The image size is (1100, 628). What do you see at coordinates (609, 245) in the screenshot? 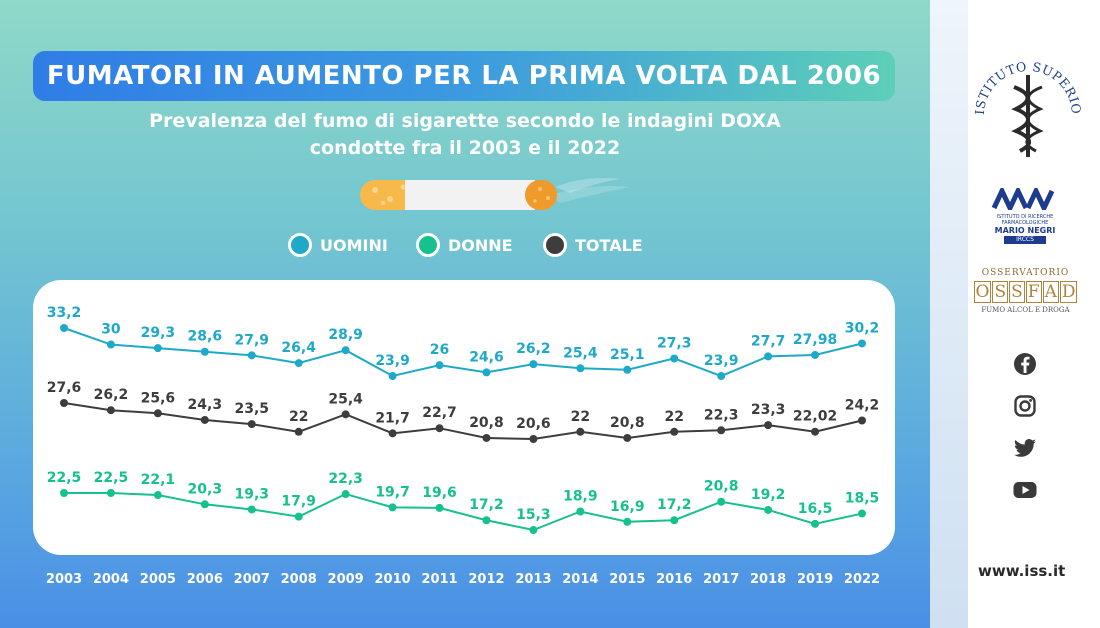
I see `legend-totale-label: TOTALE` at bounding box center [609, 245].